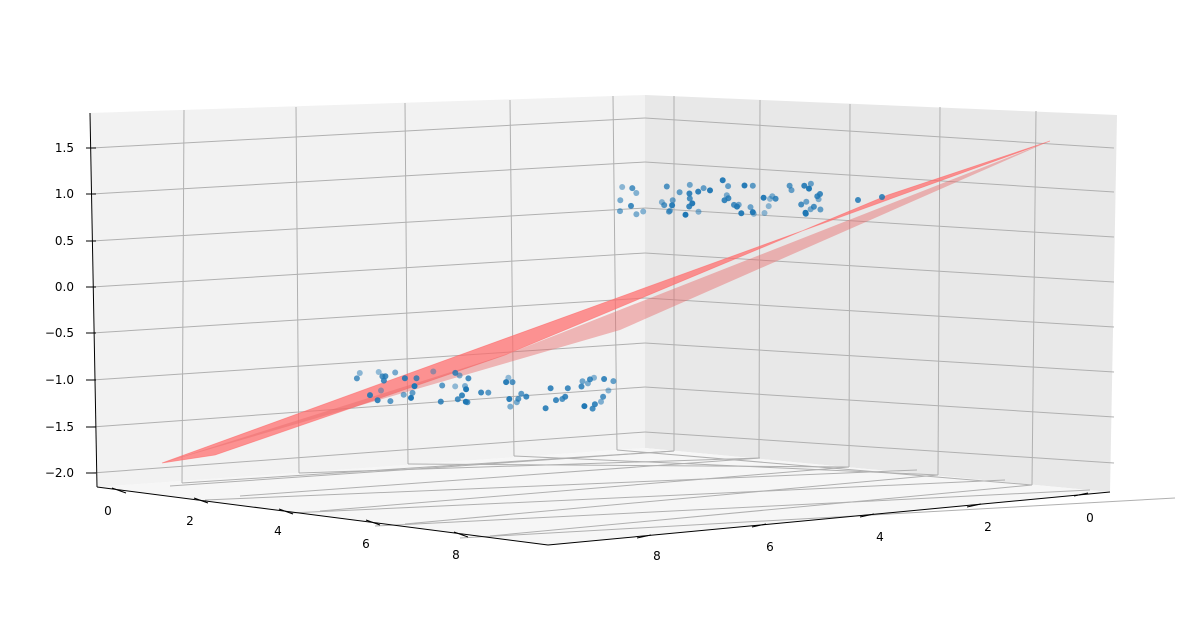 The image size is (1200, 636). What do you see at coordinates (64, 287) in the screenshot?
I see `z-tick-label: 0.0` at bounding box center [64, 287].